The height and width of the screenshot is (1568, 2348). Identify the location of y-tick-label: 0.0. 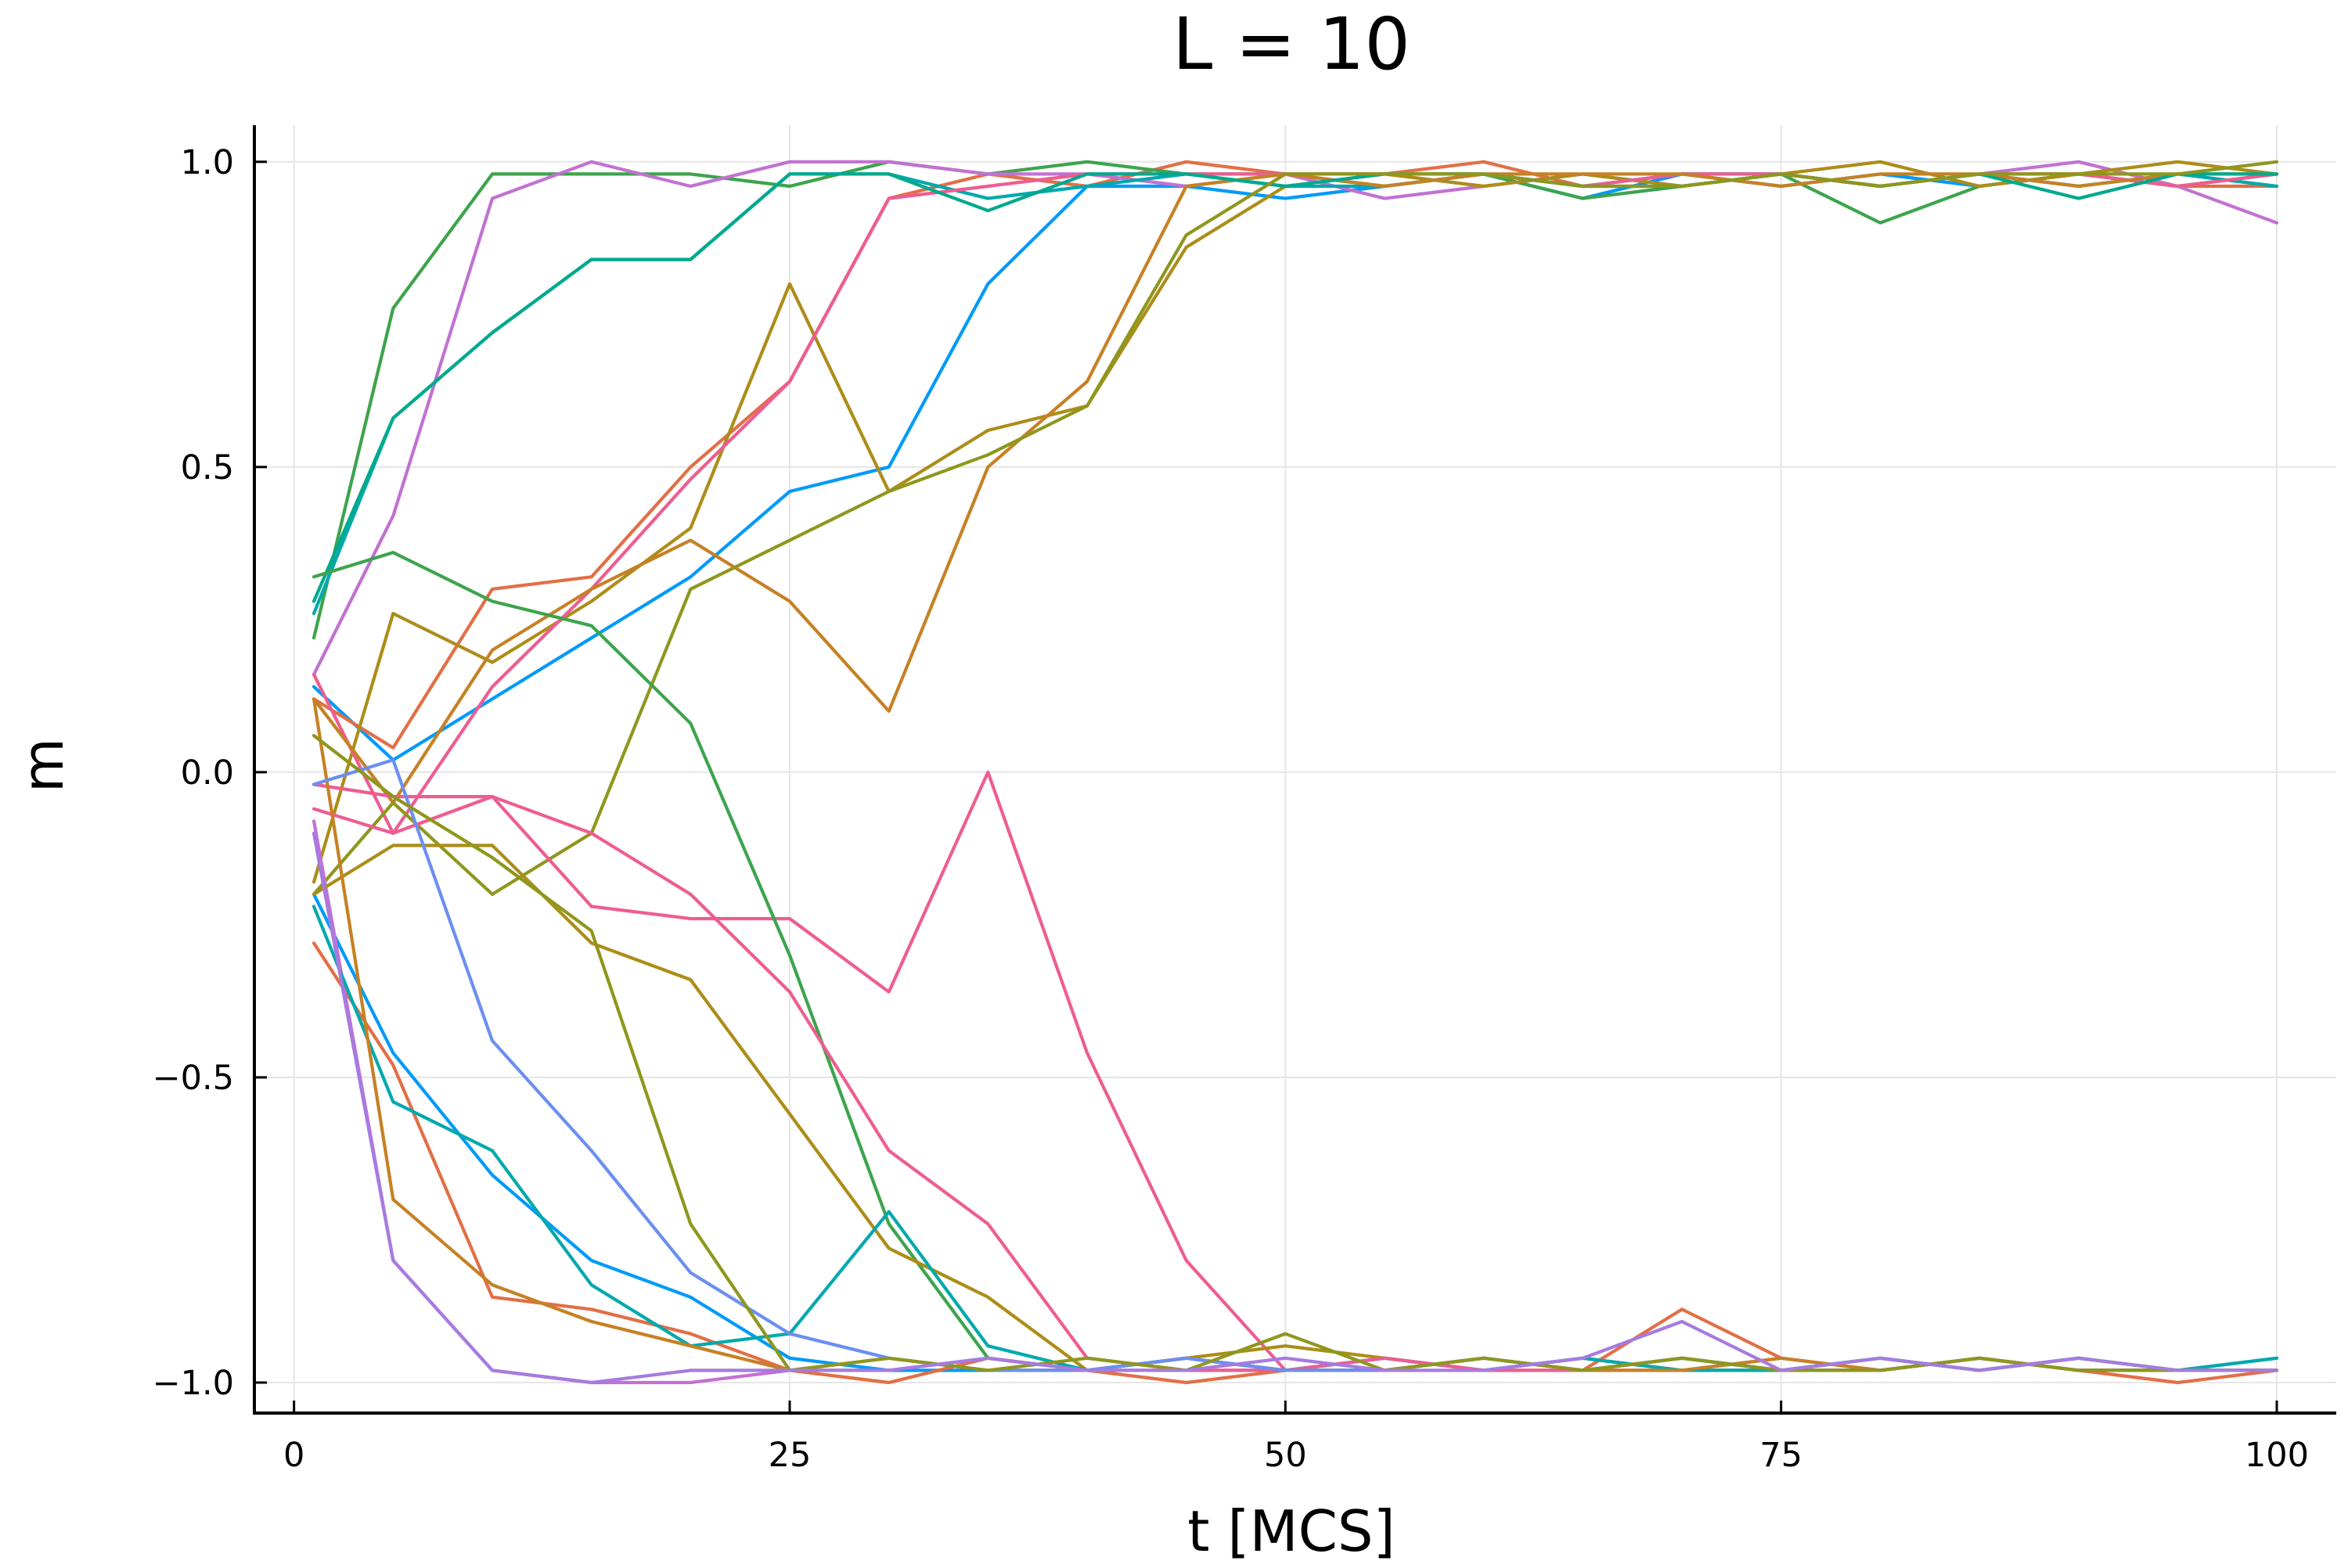
(207, 773).